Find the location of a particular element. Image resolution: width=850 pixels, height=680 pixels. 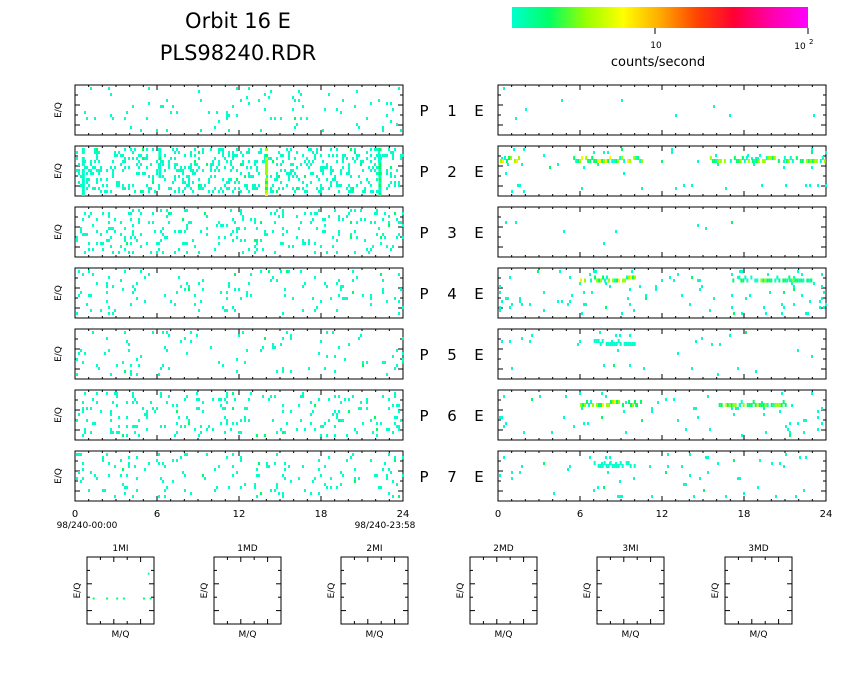

time-tick-left-18: 18 is located at coordinates (321, 514).